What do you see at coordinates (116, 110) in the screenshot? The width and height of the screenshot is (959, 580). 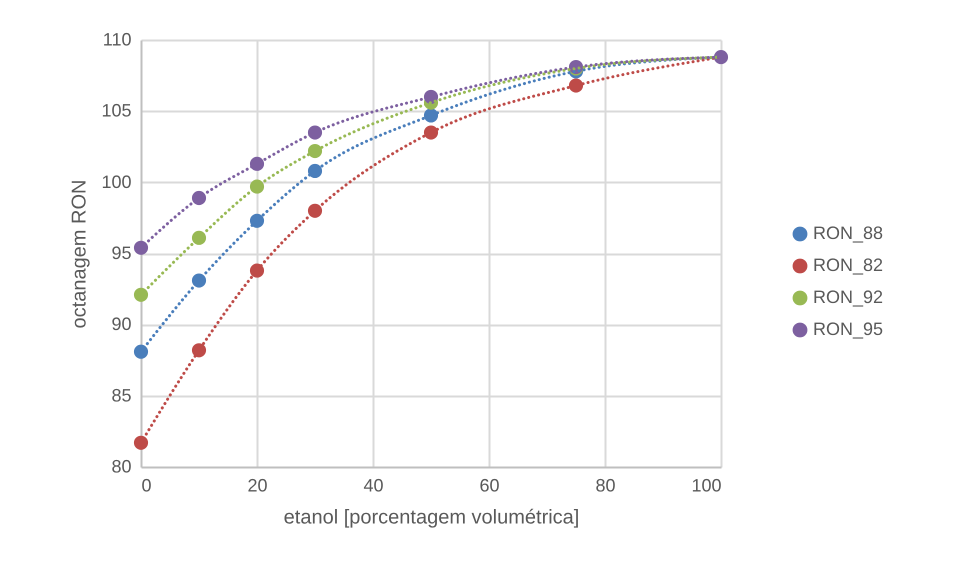 I see `y-tick-label: 105` at bounding box center [116, 110].